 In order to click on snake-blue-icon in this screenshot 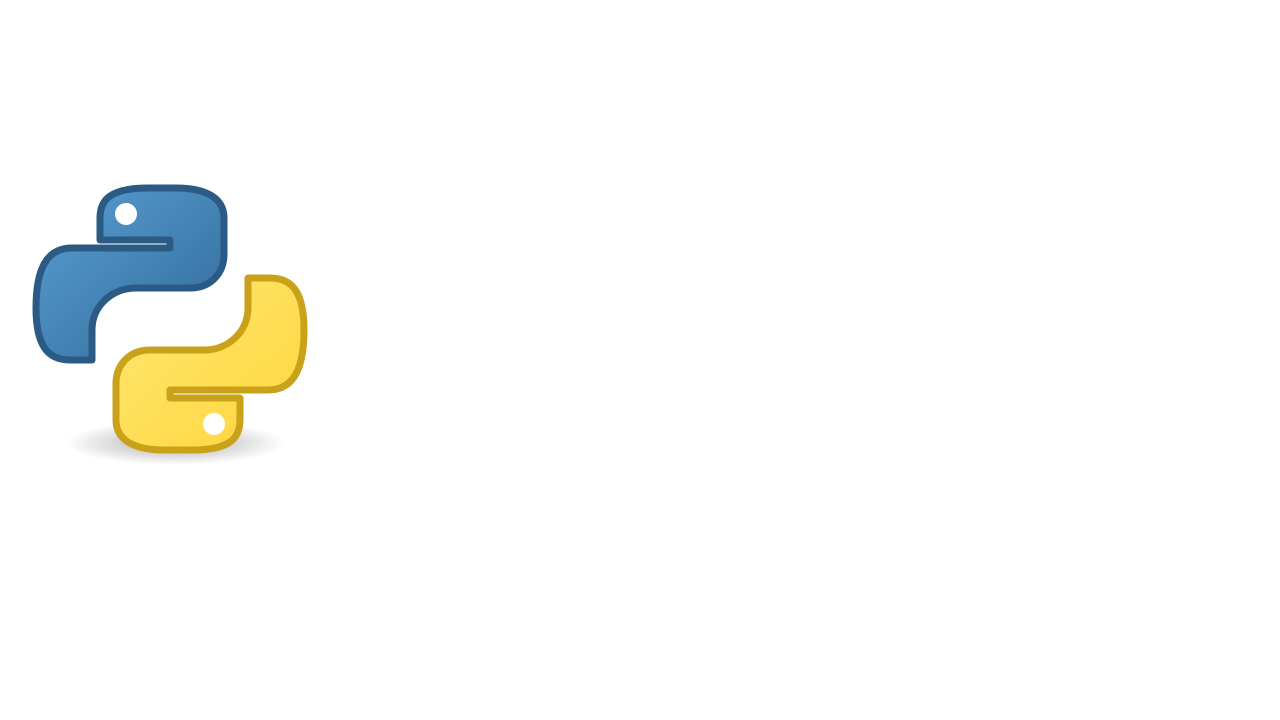, I will do `click(130, 274)`.